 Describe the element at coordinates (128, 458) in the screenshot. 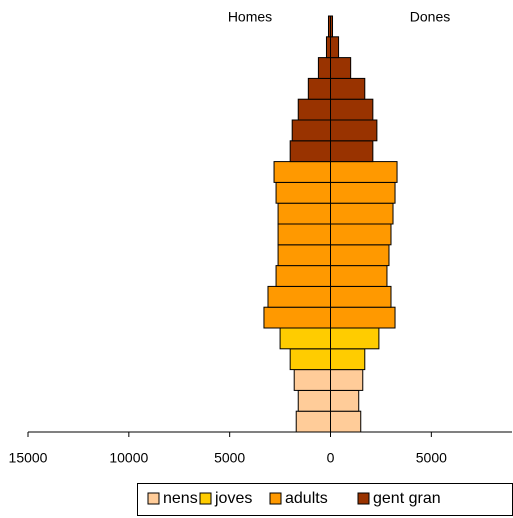

I see `x-tick-label: 10000` at that location.